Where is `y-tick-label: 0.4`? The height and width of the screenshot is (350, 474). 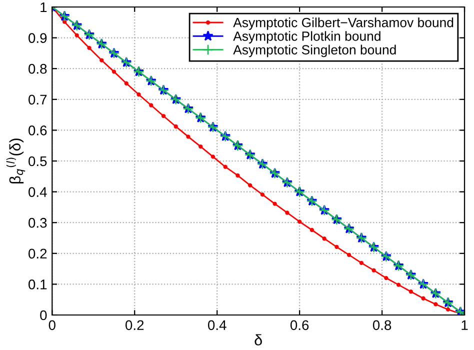 y-tick-label: 0.4 is located at coordinates (37, 192).